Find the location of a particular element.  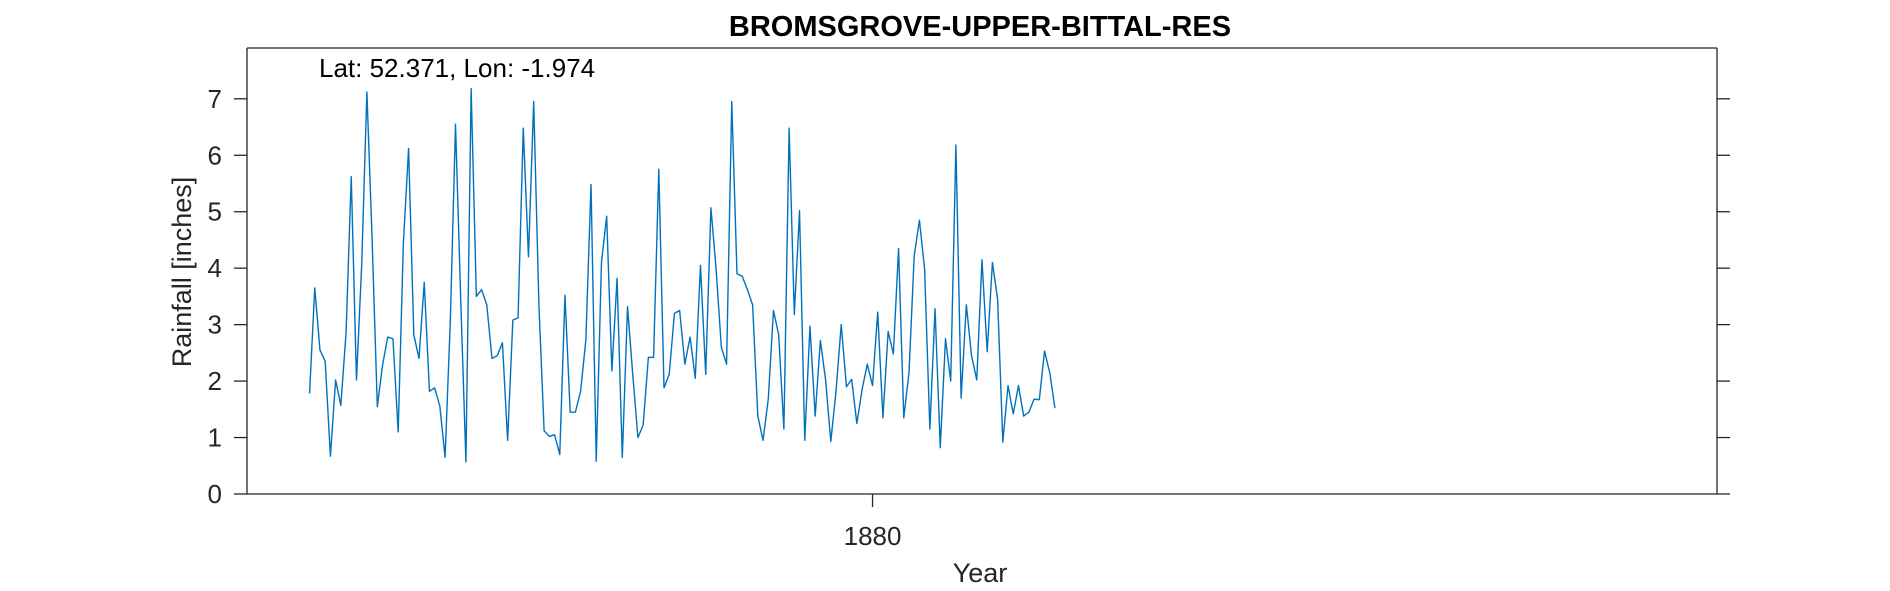

y-tick-label: 4 is located at coordinates (215, 268).